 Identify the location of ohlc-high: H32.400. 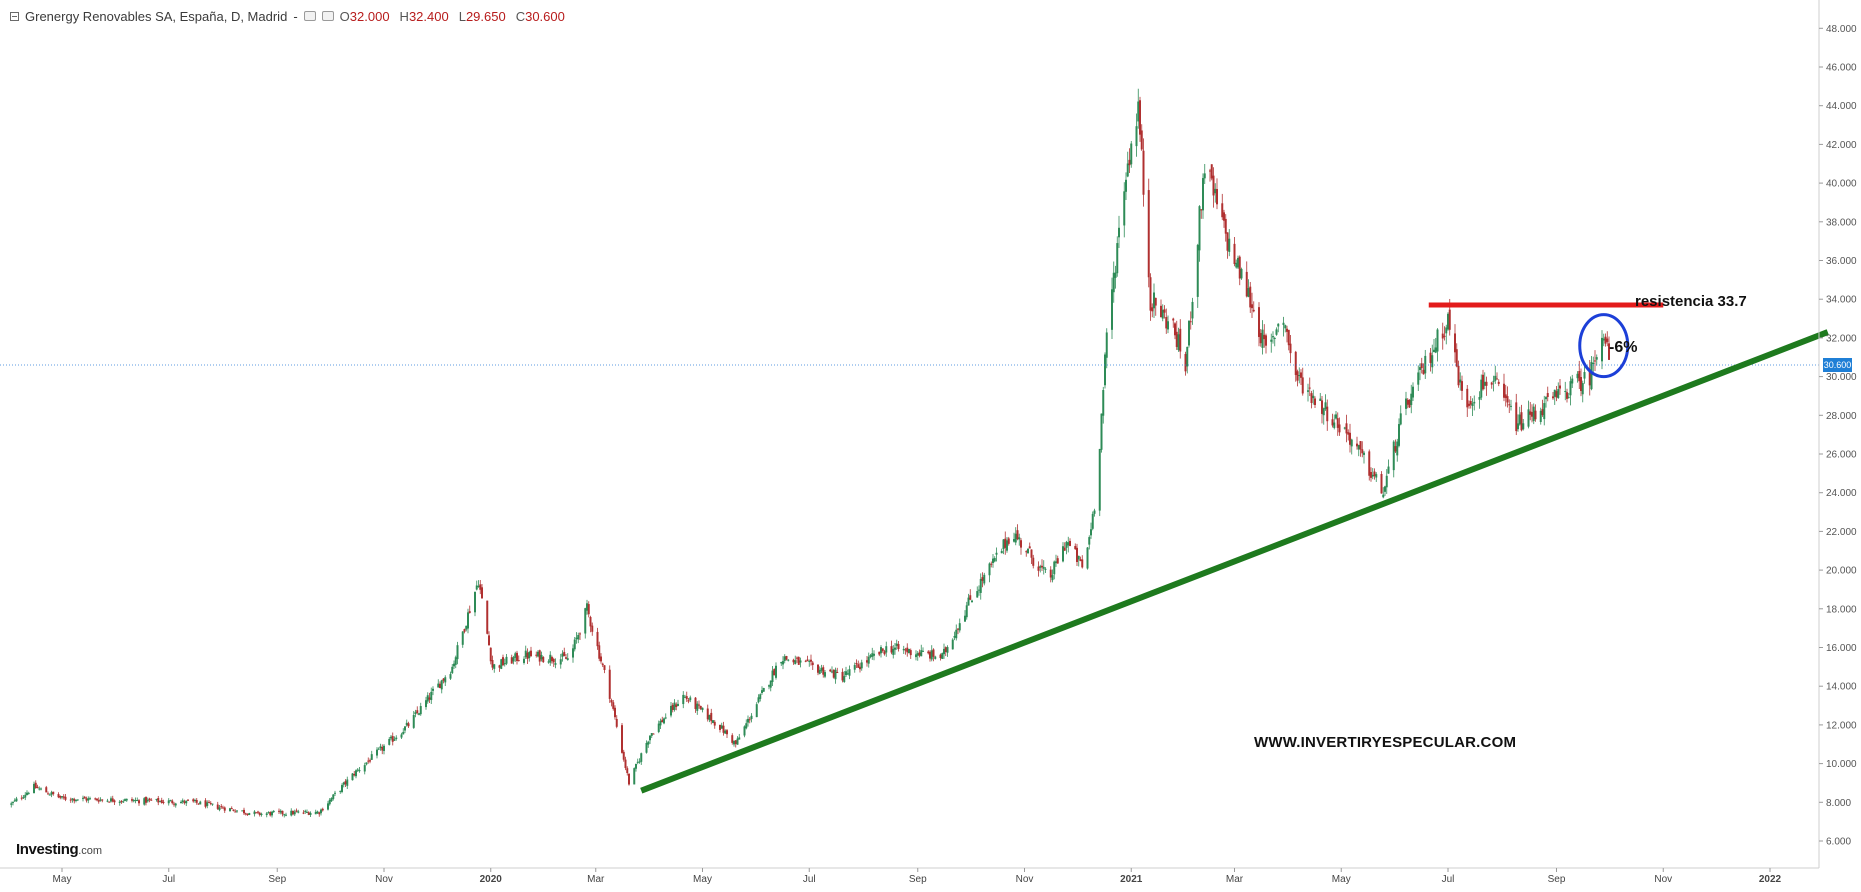
(424, 16).